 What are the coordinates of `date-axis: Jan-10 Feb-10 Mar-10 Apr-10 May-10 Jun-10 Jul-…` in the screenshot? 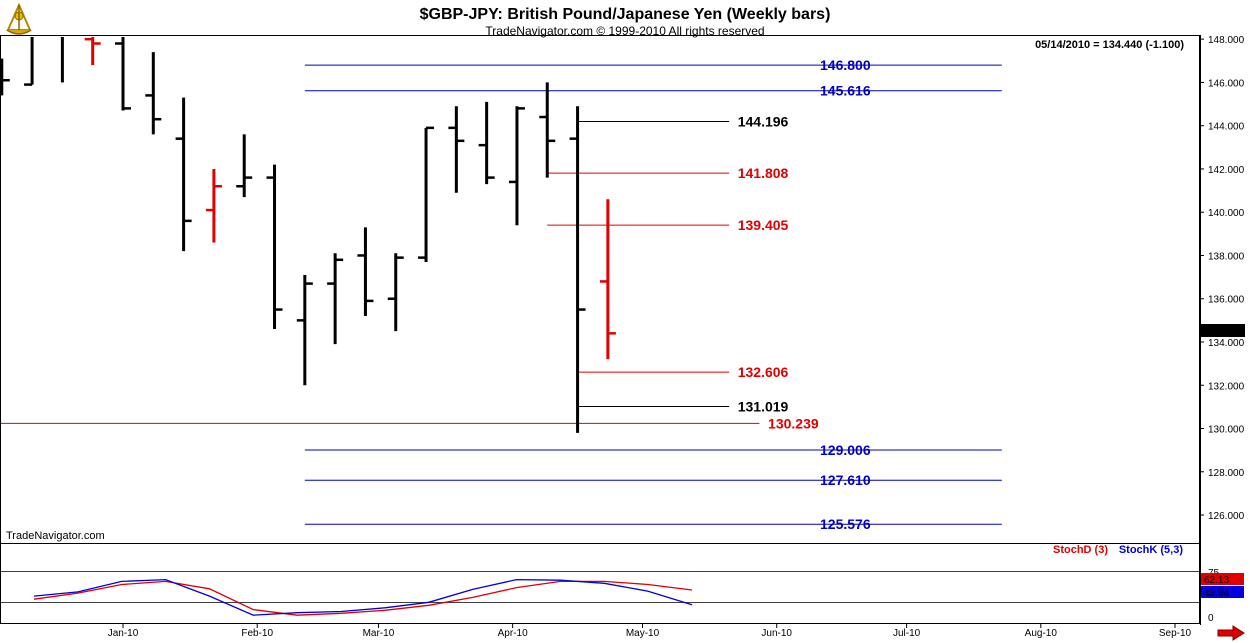 It's located at (650, 631).